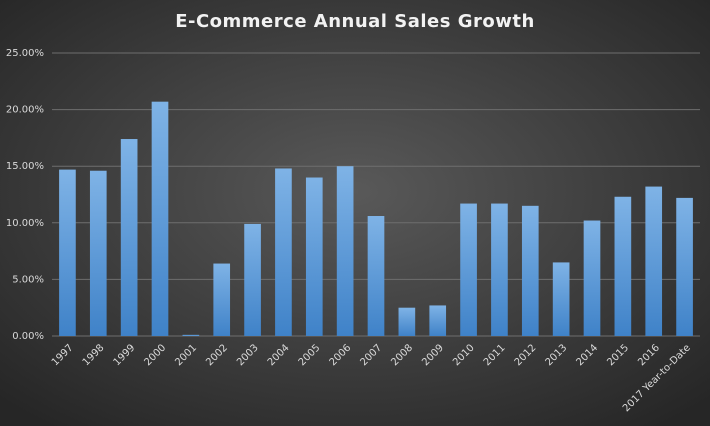 Image resolution: width=710 pixels, height=426 pixels. What do you see at coordinates (25, 223) in the screenshot?
I see `y-tick-label: 10.00%` at bounding box center [25, 223].